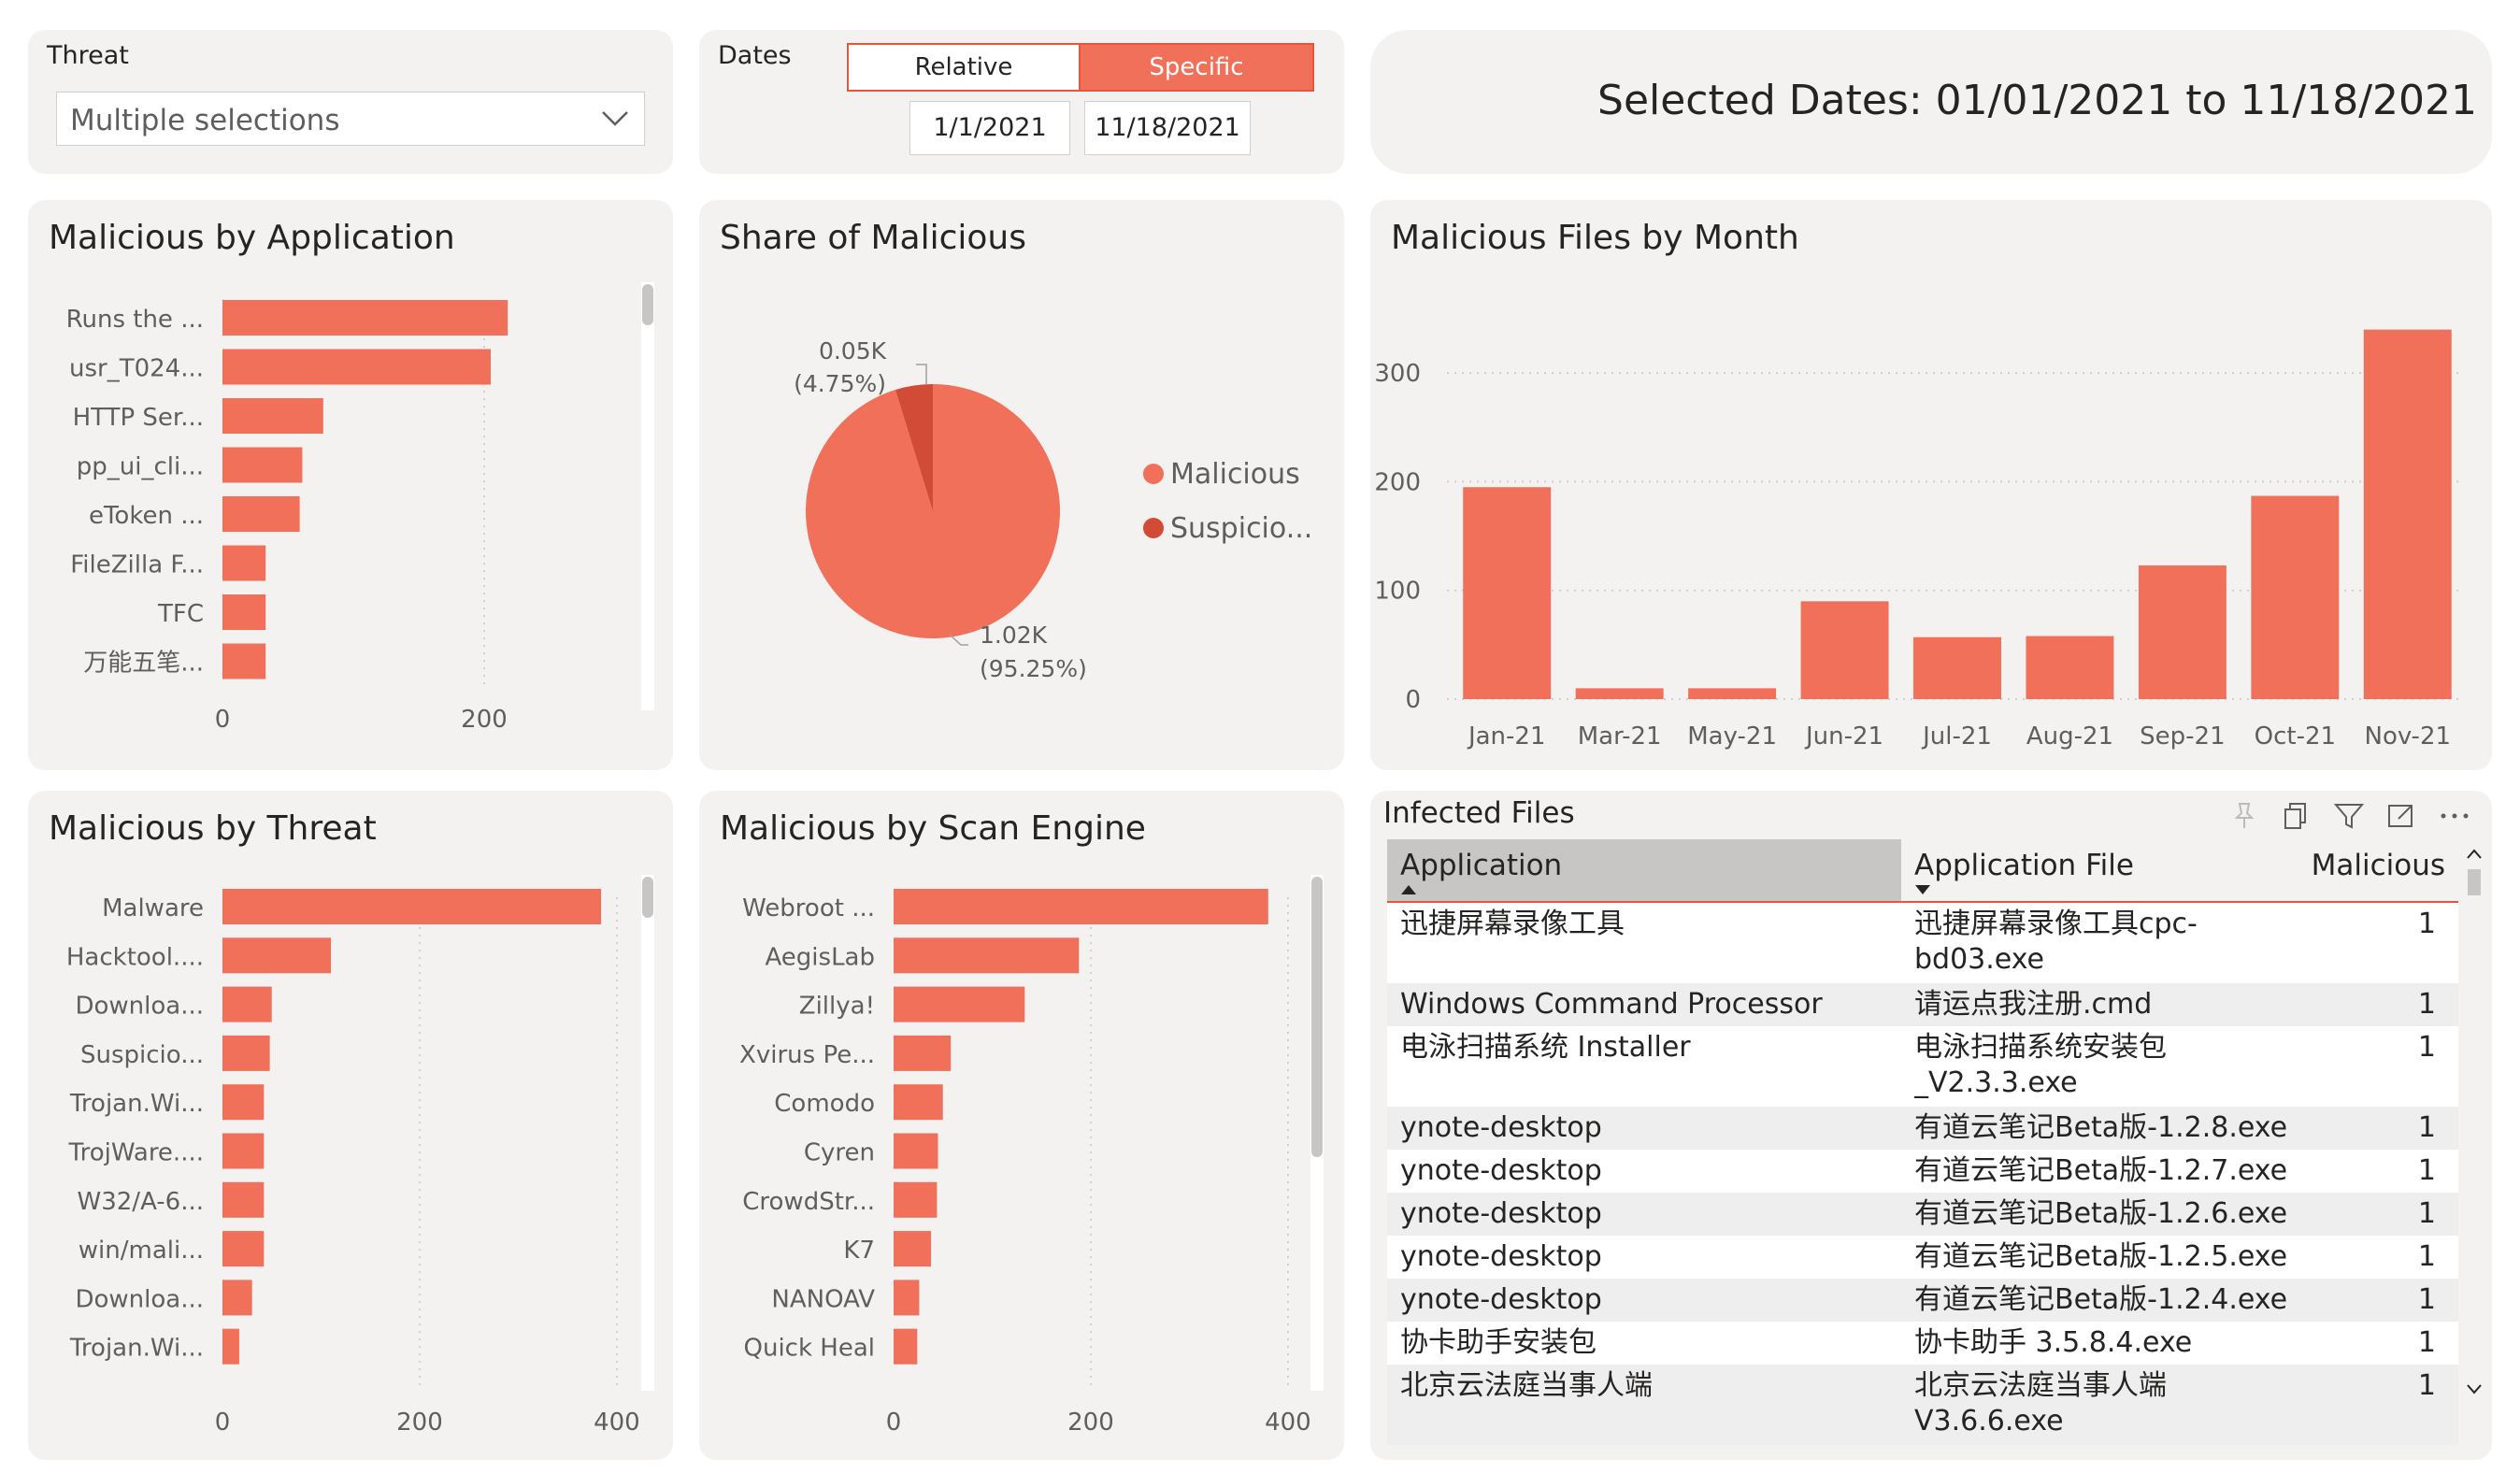 The height and width of the screenshot is (1473, 2520). I want to click on table-row: ynote-desktop 有道云笔记Beta版-1.2.7.exe 1, so click(1922, 1172).